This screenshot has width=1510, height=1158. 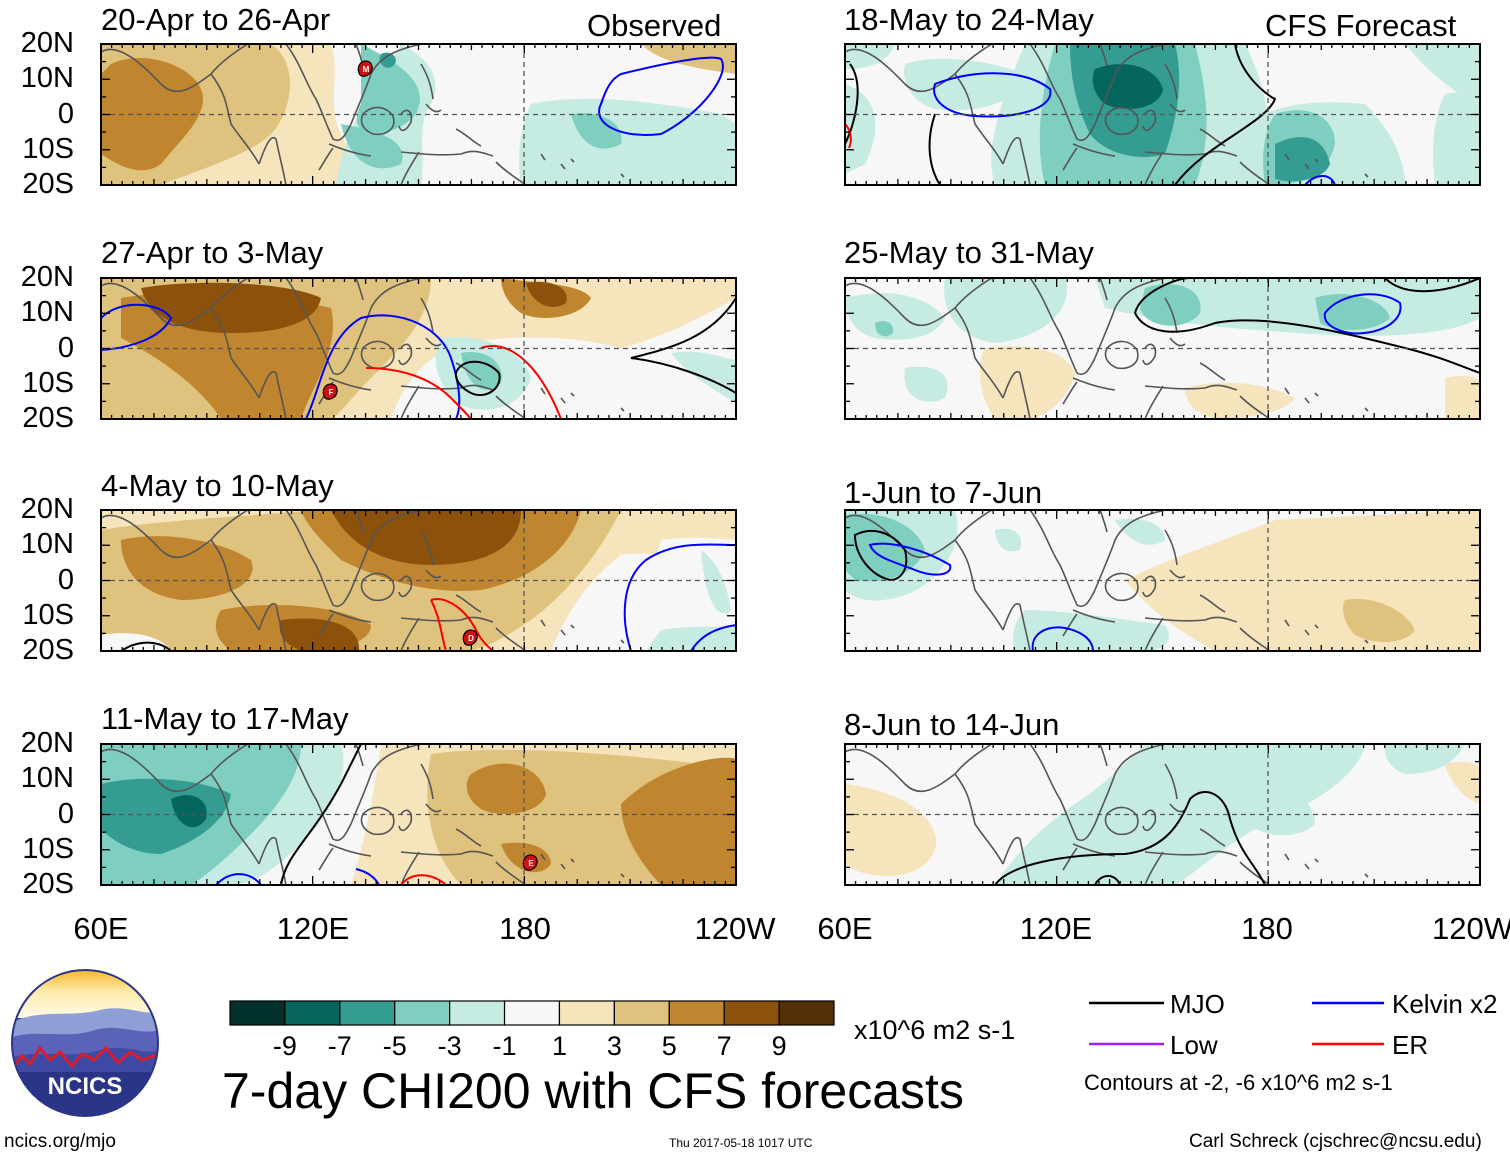 I want to click on colorbar-tick: -7, so click(x=340, y=1046).